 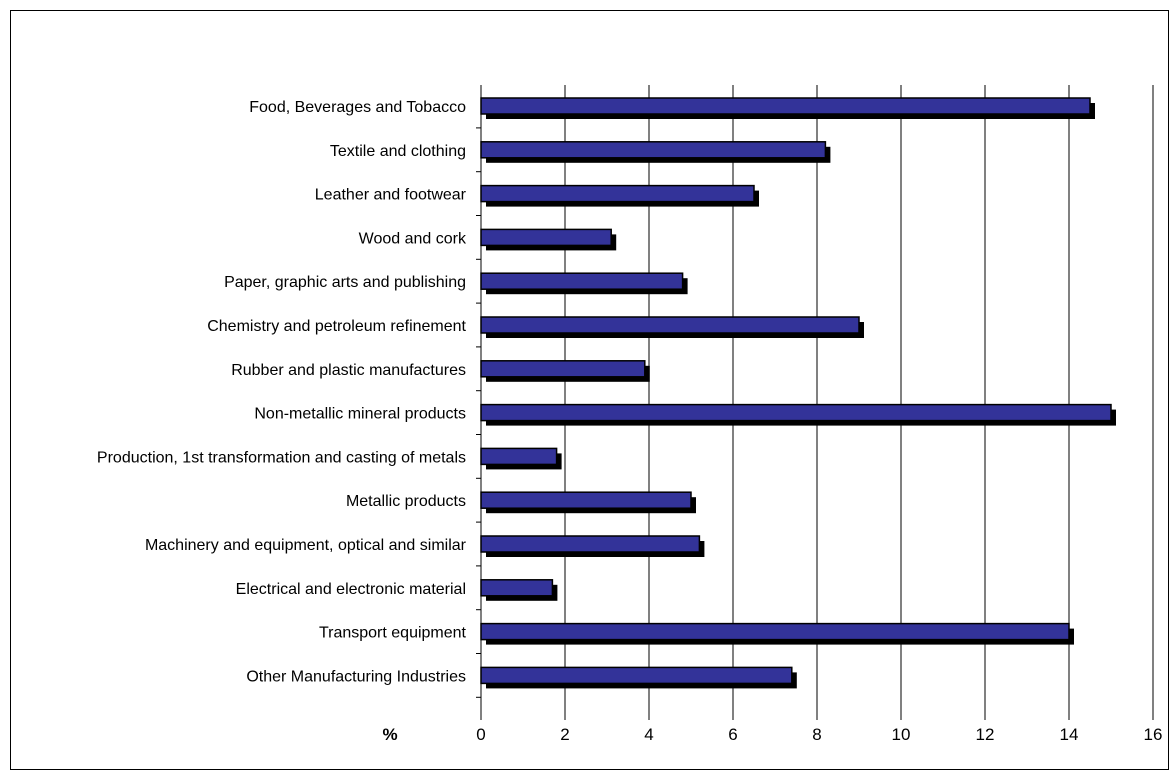 I want to click on x-tick-label: 8, so click(x=816, y=734).